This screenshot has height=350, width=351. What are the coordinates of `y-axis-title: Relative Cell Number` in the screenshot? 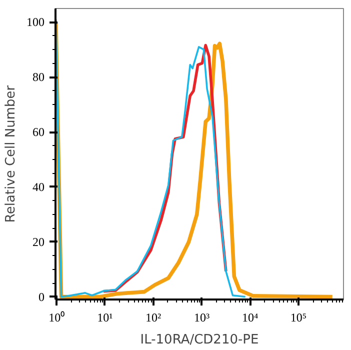 It's located at (11, 153).